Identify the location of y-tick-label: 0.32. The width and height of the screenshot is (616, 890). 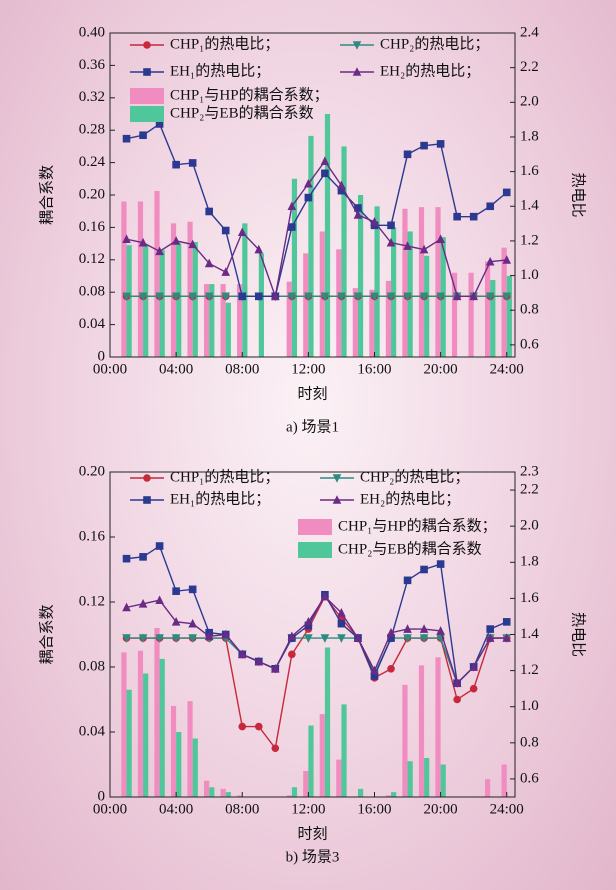
(92, 97).